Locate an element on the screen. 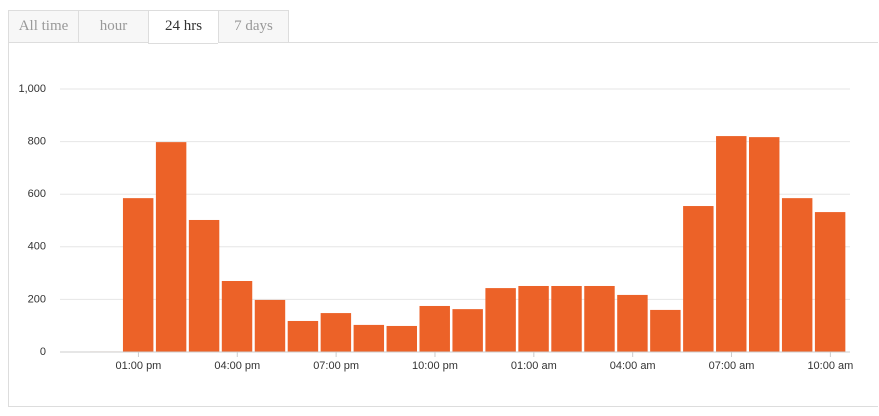 This screenshot has width=879, height=416. tab: hour is located at coordinates (113, 26).